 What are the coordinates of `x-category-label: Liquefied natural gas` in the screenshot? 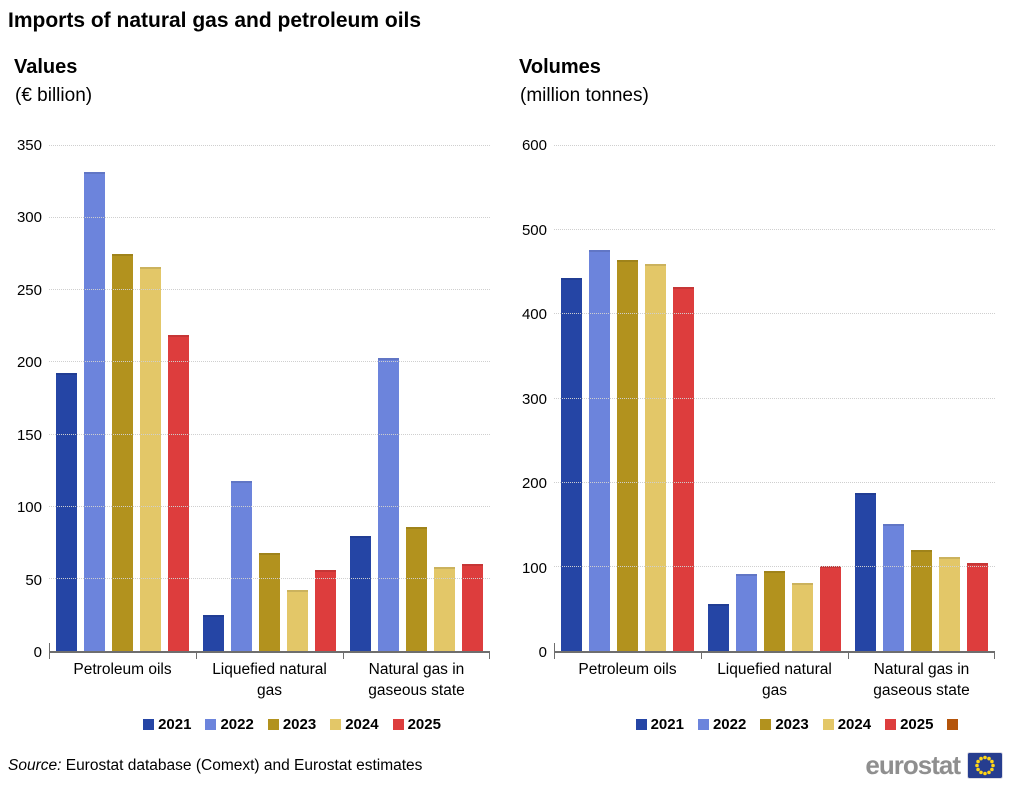 It's located at (269, 680).